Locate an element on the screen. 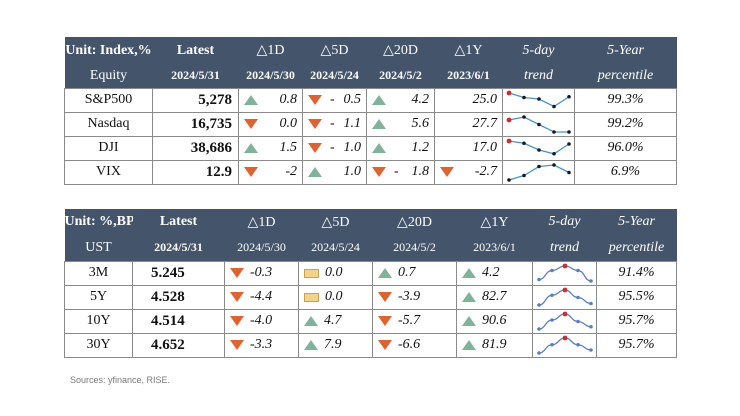 Image resolution: width=740 pixels, height=416 pixels. change-value-wrap: -0.3 is located at coordinates (262, 273).